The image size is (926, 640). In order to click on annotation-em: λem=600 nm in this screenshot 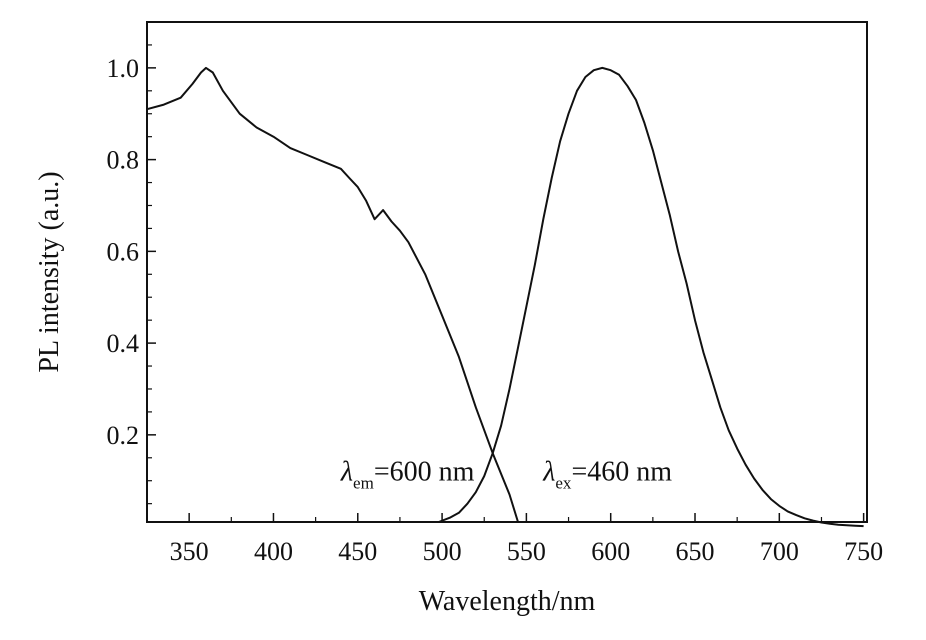, I will do `click(407, 475)`.